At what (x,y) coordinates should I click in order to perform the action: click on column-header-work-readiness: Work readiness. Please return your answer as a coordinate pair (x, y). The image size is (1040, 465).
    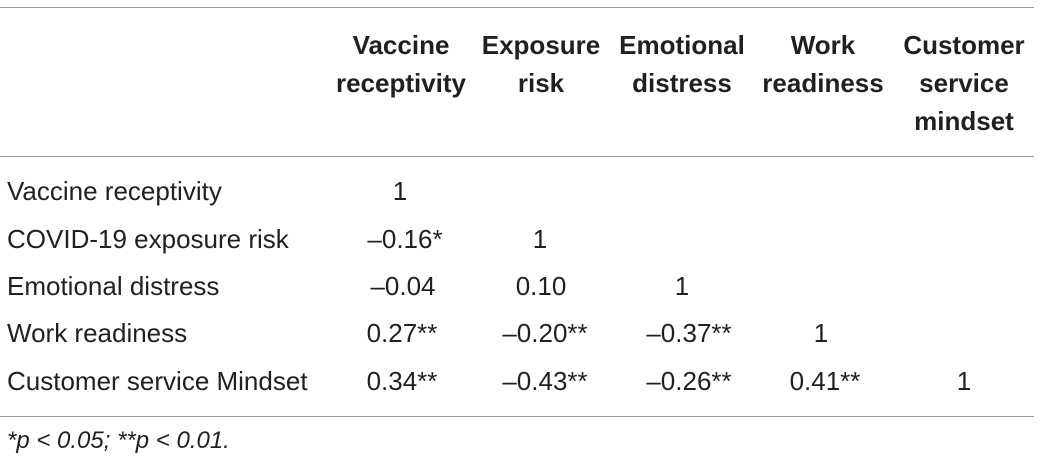
    Looking at the image, I should click on (823, 64).